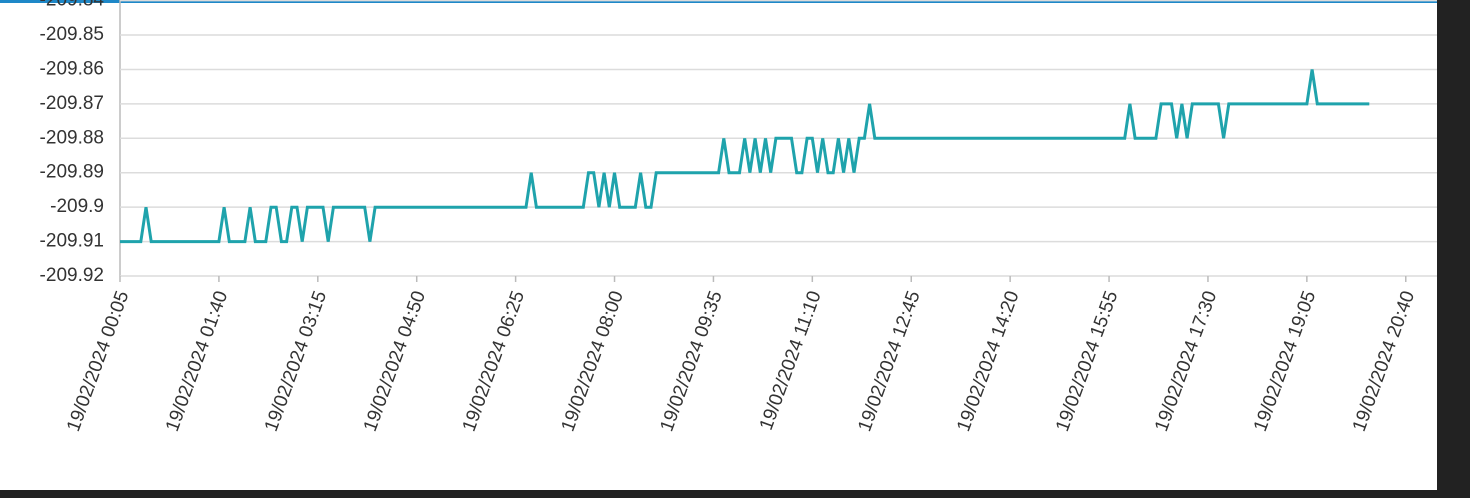 The image size is (1470, 498). Describe the element at coordinates (72, 5) in the screenshot. I see `y-tick-label: -209.84` at that location.